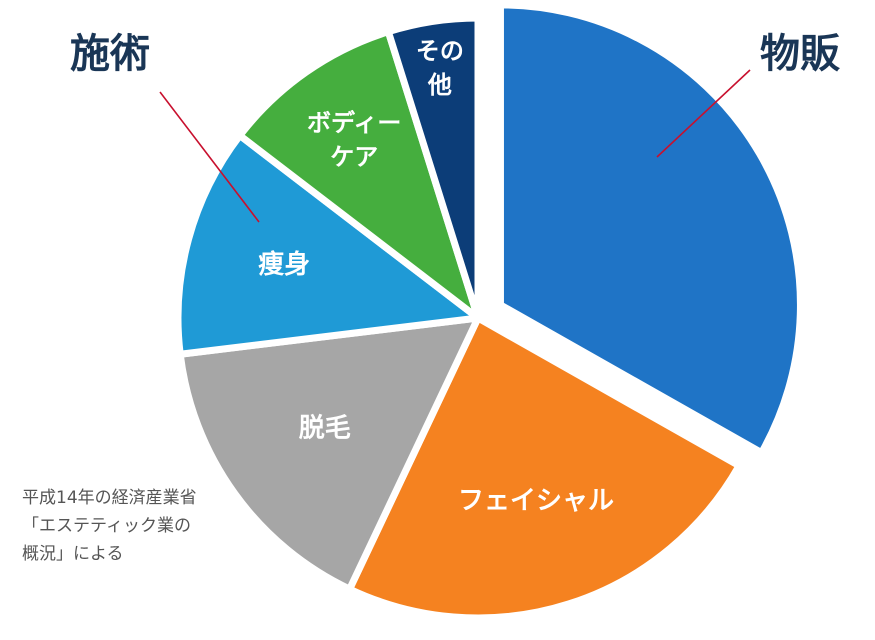 This screenshot has height=640, width=875. I want to click on group-label-treatment: 施術, so click(110, 54).